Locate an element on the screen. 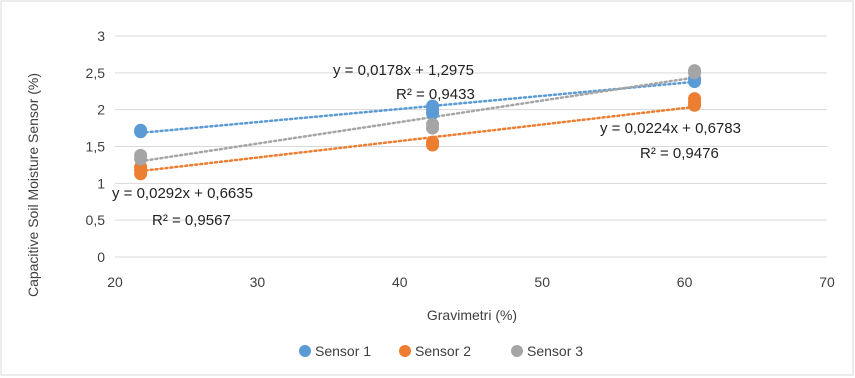 This screenshot has height=378, width=855. trendline-equation-sensor-1: y = 0,0178x + 1,2975 is located at coordinates (403, 70).